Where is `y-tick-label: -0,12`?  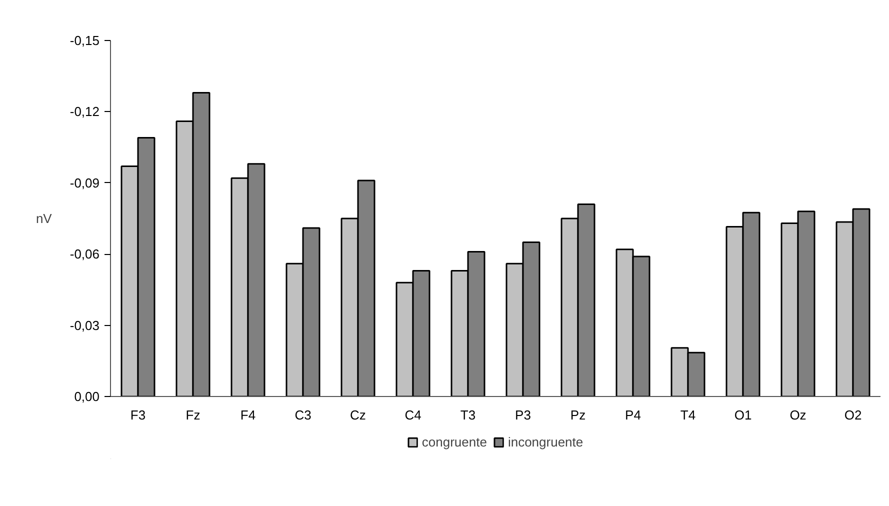 y-tick-label: -0,12 is located at coordinates (85, 112).